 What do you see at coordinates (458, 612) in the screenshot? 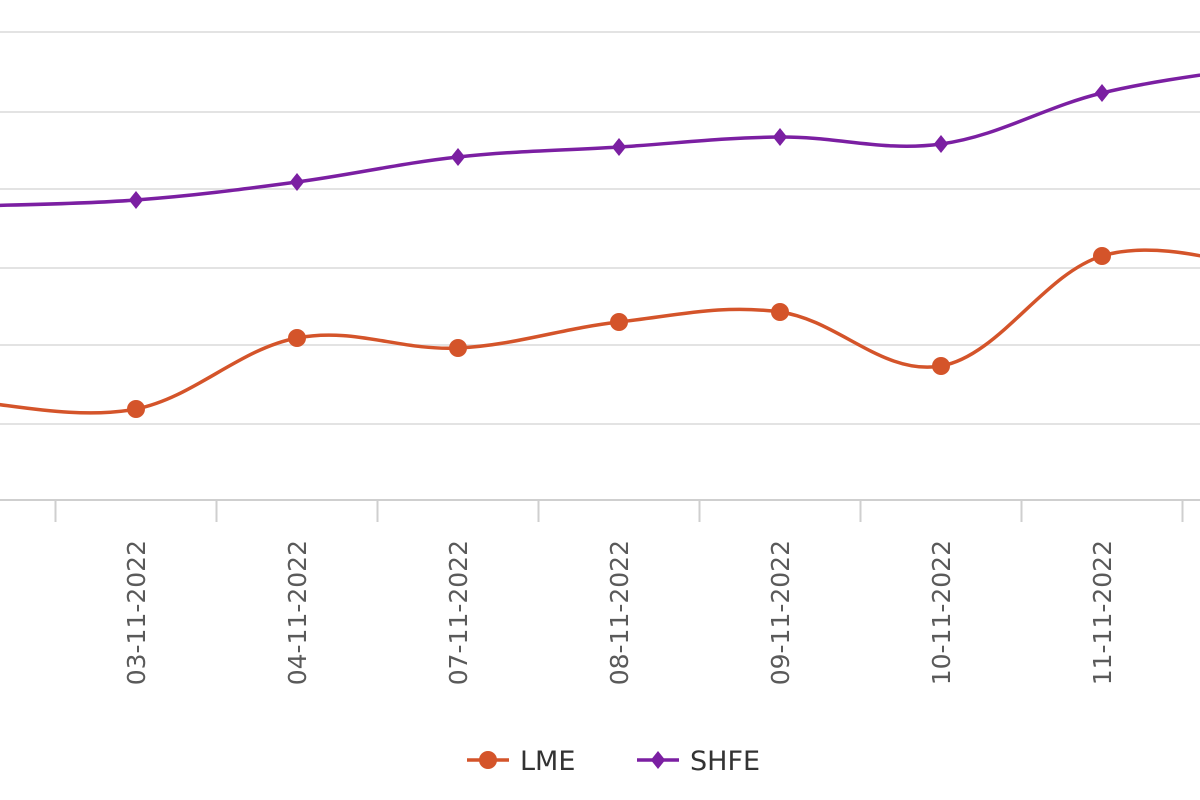
I see `x-tick-label: 07-11-2022` at bounding box center [458, 612].